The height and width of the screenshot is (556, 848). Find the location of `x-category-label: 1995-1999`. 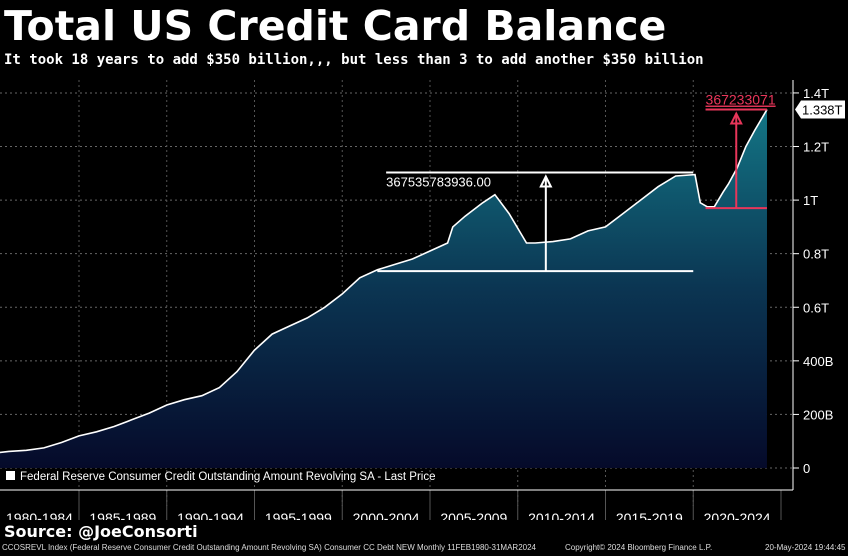

x-category-label: 1995-1999 is located at coordinates (298, 515).